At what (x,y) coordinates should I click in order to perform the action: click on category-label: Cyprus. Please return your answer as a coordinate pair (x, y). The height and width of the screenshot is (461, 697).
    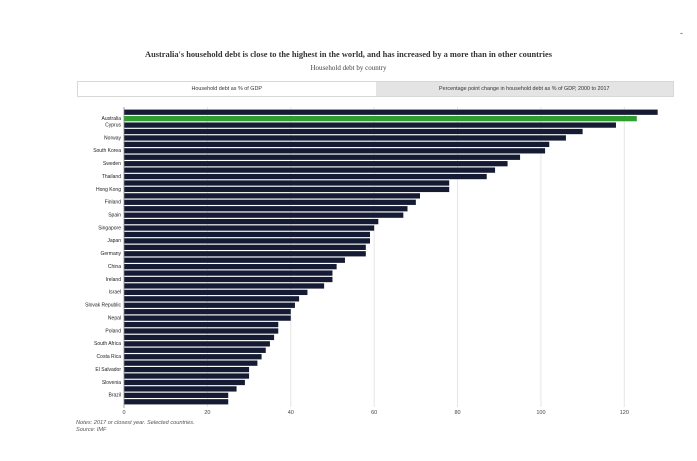
    Looking at the image, I should click on (113, 125).